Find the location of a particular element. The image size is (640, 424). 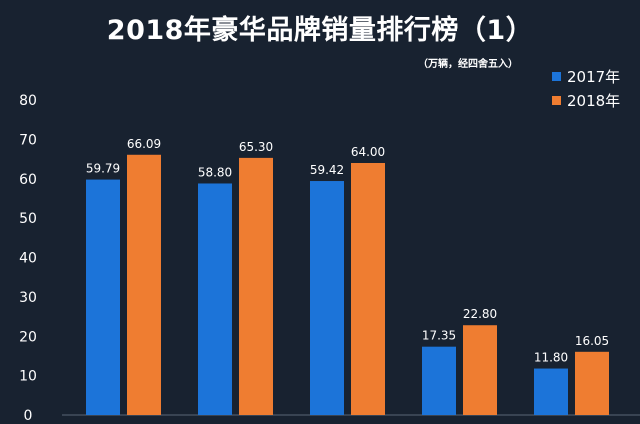

legend-item-2017: 2017年 is located at coordinates (586, 76).